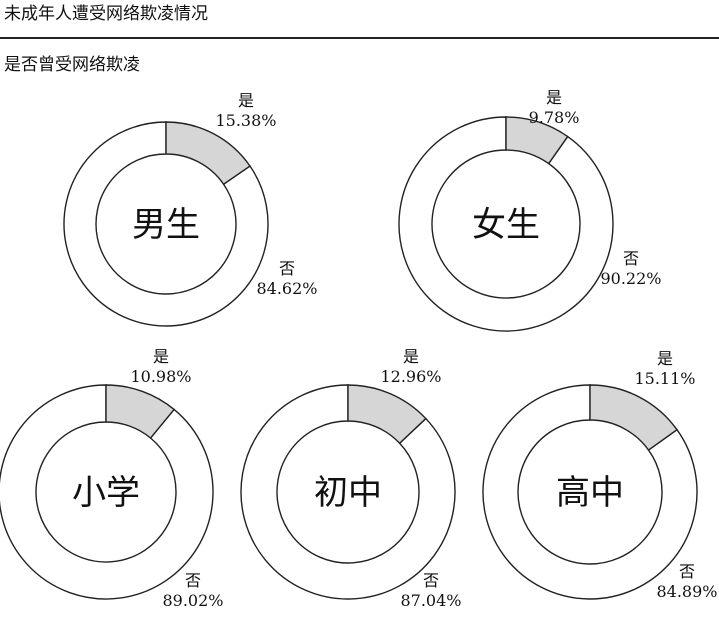  I want to click on donut-center-label: 女生, so click(506, 225).